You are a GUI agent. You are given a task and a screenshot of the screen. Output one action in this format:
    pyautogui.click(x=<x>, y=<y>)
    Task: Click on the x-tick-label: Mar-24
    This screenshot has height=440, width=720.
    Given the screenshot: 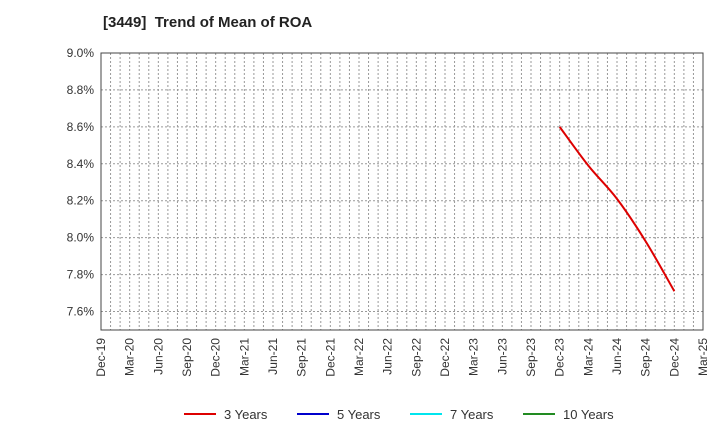 What is the action you would take?
    pyautogui.click(x=588, y=357)
    